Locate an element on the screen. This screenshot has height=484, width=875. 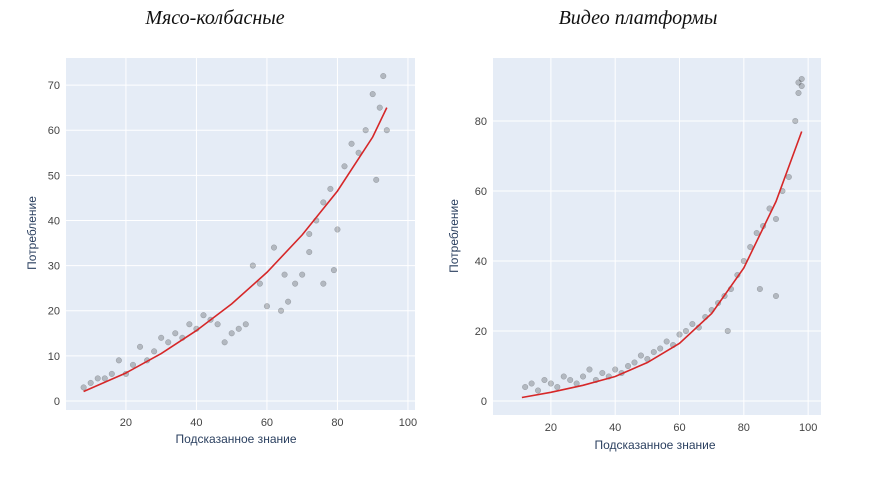
y-tick-label: 70 is located at coordinates (54, 86).